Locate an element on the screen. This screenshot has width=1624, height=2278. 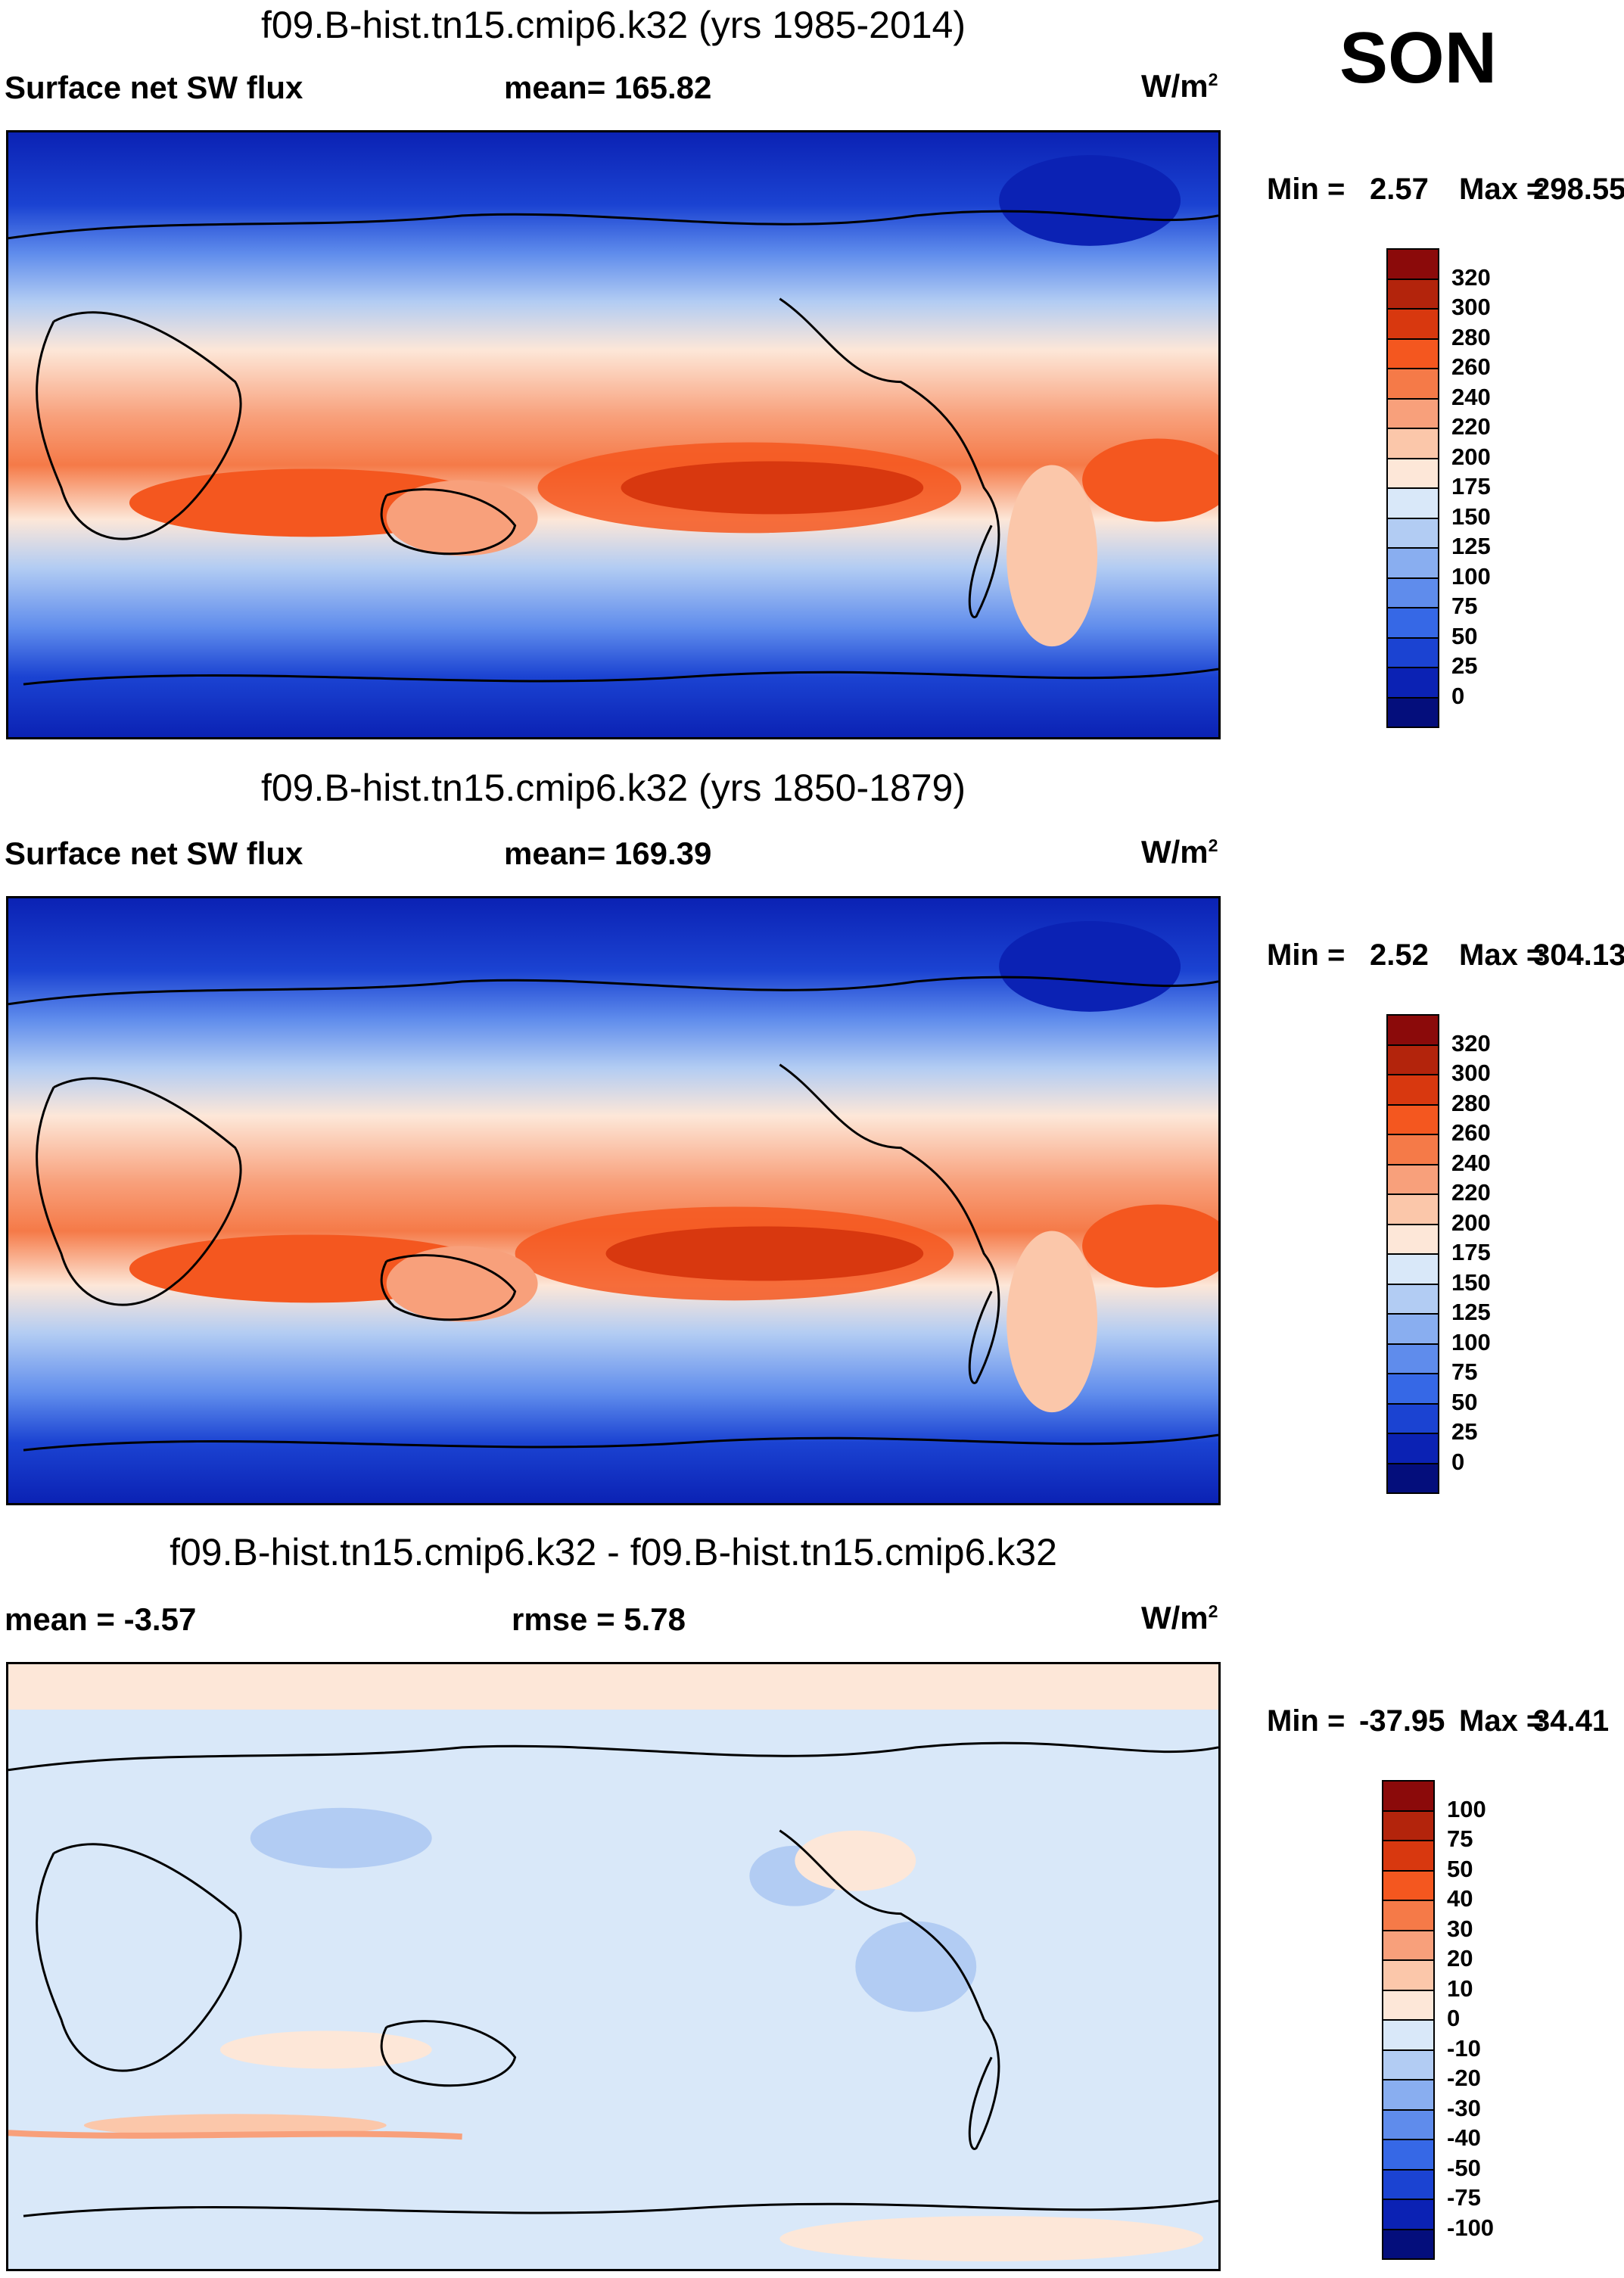
season-label: SON is located at coordinates (1418, 57).